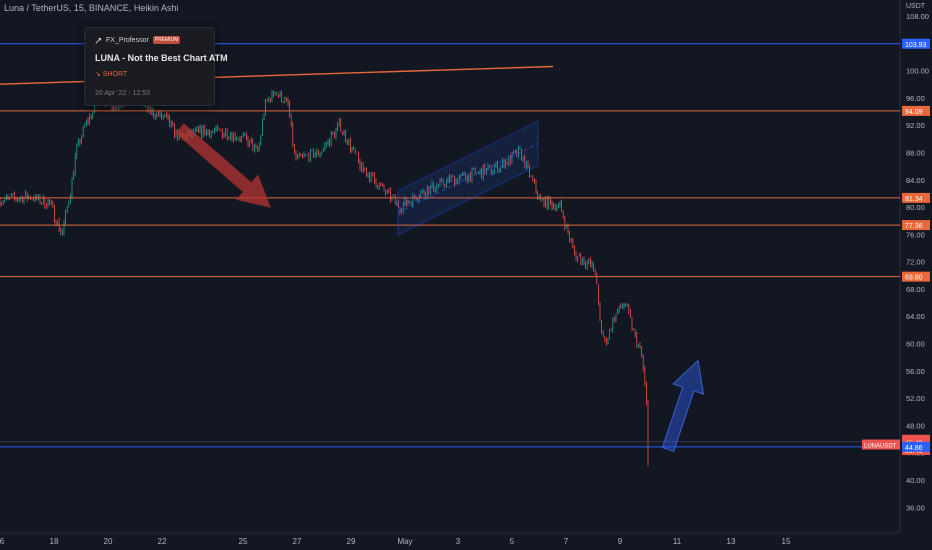 Image resolution: width=932 pixels, height=550 pixels. What do you see at coordinates (127, 40) in the screenshot?
I see `idea-author: FX_Professor` at bounding box center [127, 40].